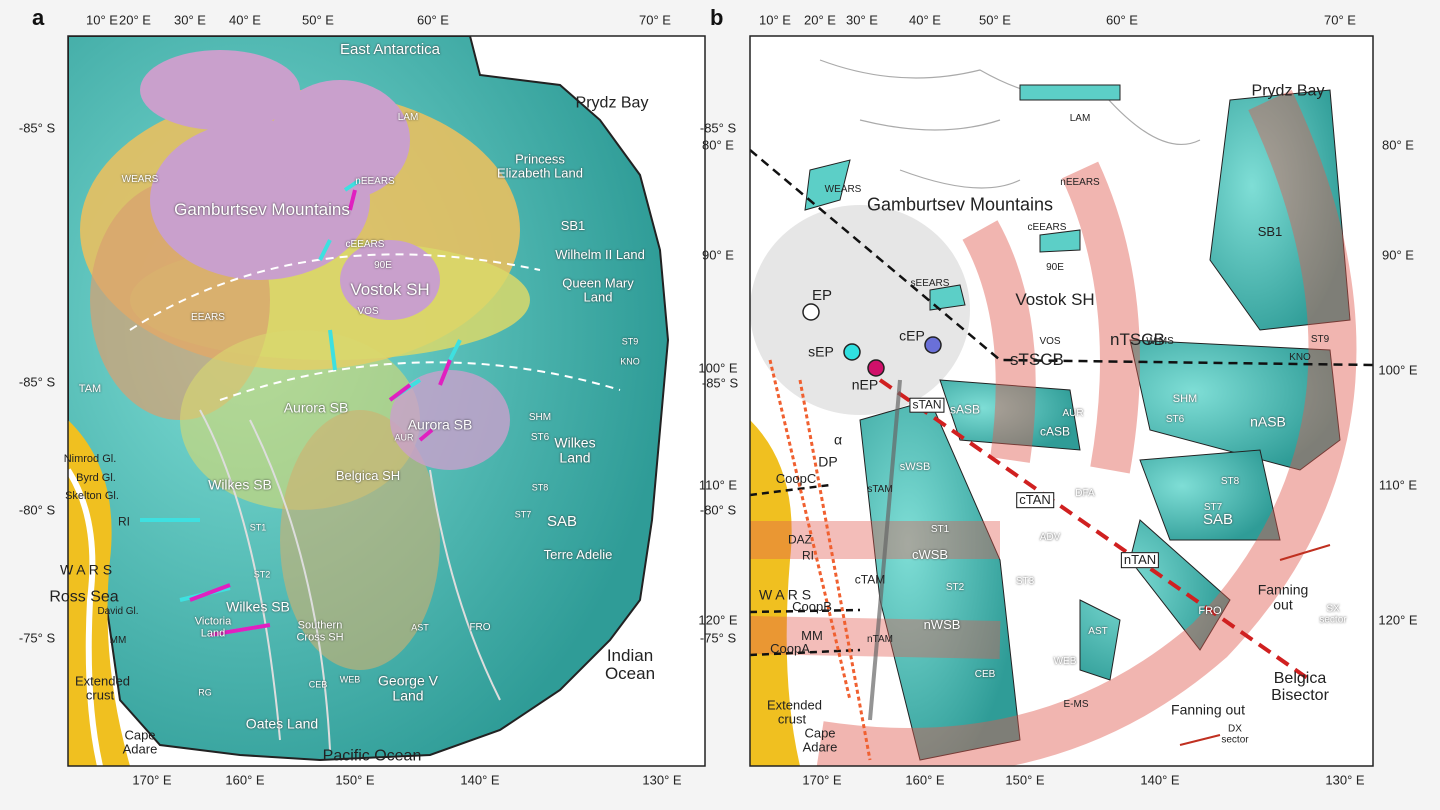  I want to click on axis-tick-label: 50° E, so click(318, 20).